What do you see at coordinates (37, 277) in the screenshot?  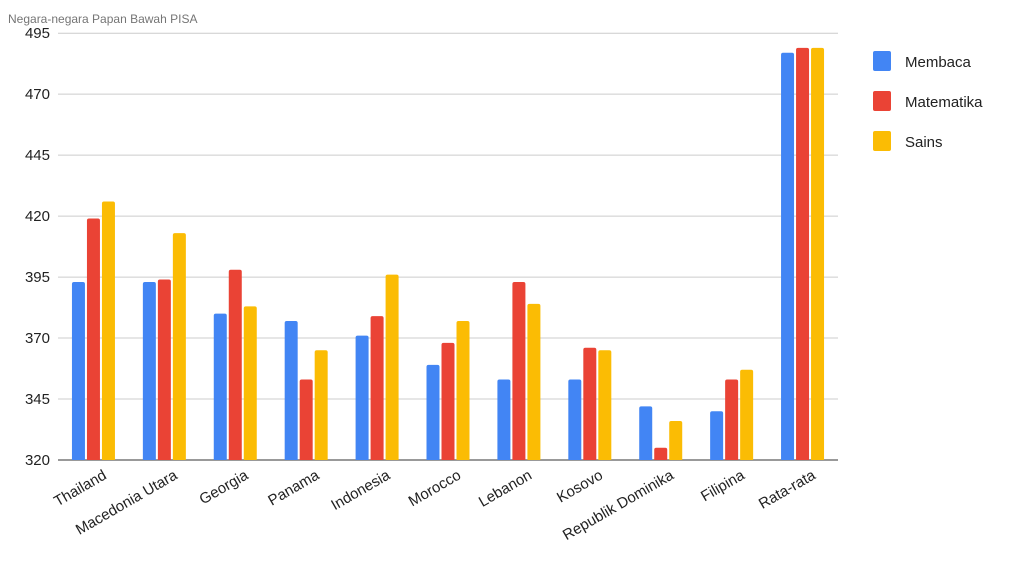 I see `y-tick-label: 395` at bounding box center [37, 277].